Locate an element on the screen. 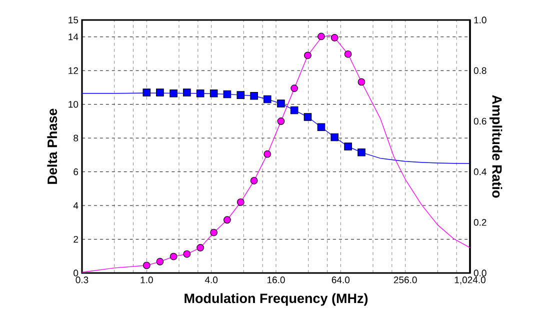 This screenshot has width=550, height=328. y2-tick-label: 1.0 is located at coordinates (480, 20).